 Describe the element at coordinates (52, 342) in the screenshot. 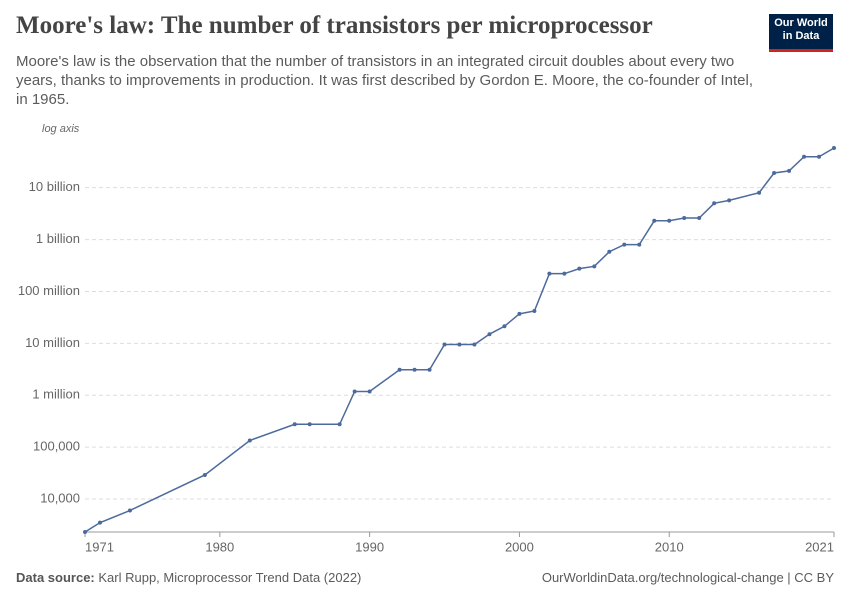

I see `y-tick-label: 10 million` at that location.